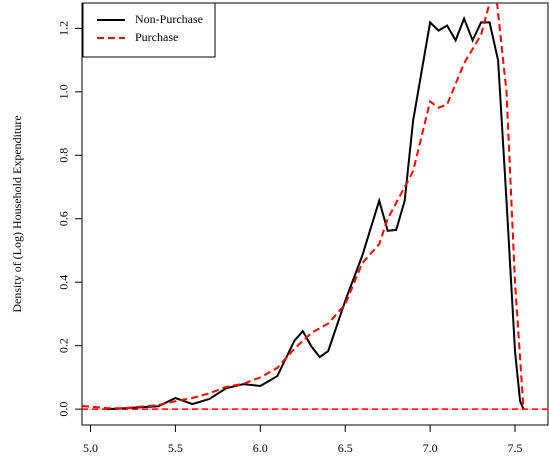 This screenshot has height=468, width=549. I want to click on x-tick-label: 7.0, so click(430, 448).